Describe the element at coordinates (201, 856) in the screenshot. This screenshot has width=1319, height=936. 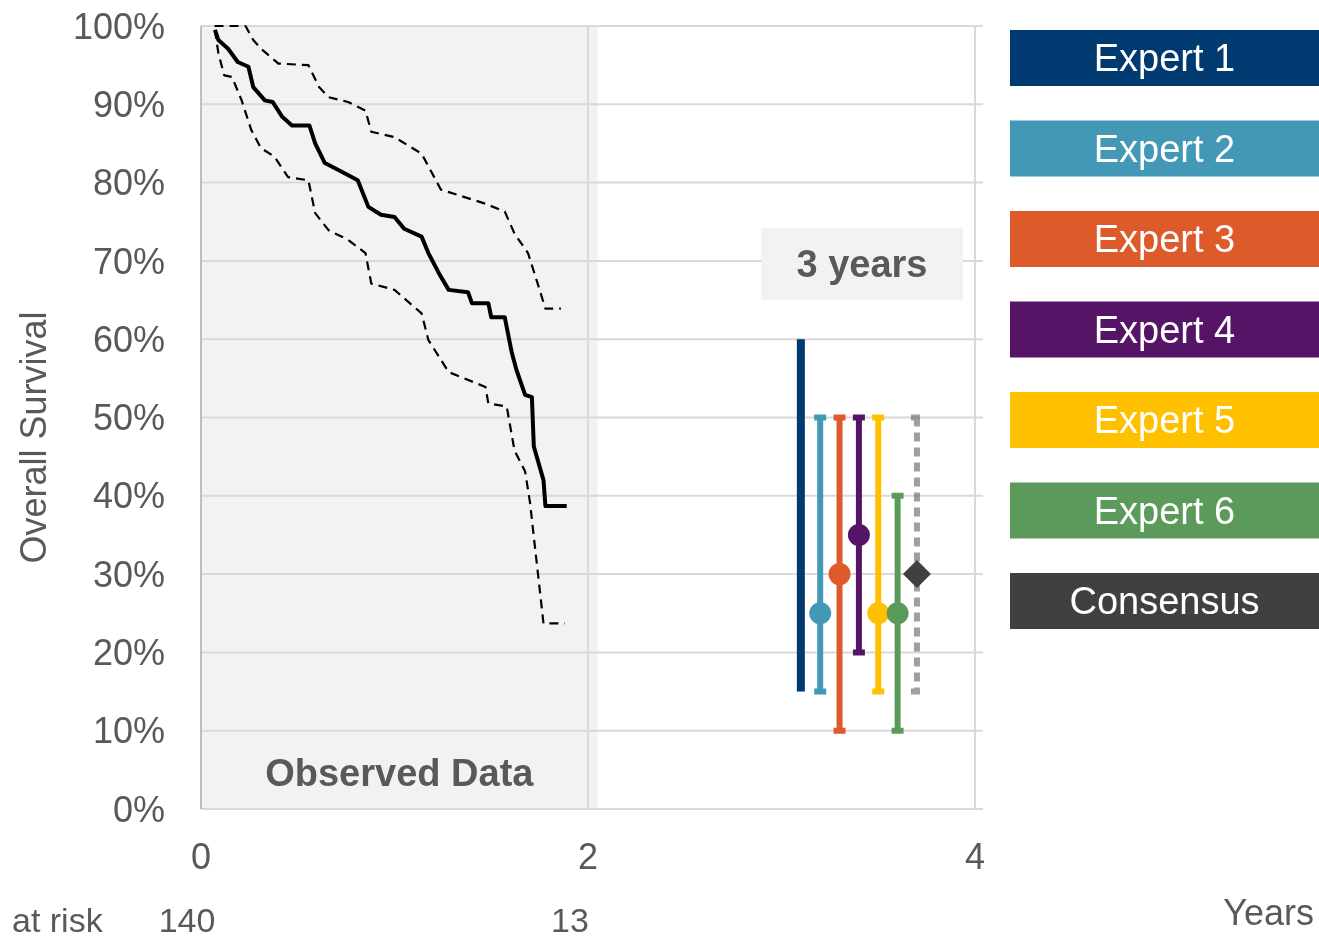
I see `x-tick-label: 0` at that location.